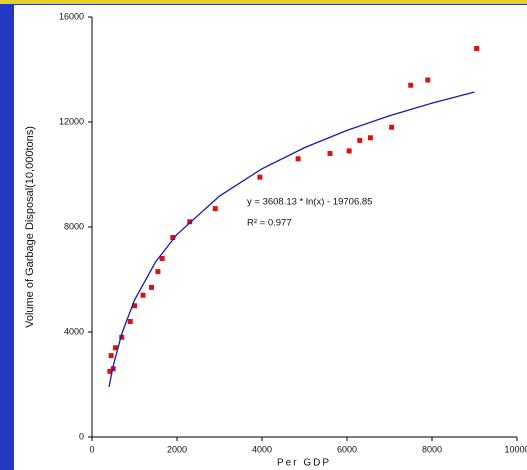 The image size is (527, 470). Describe the element at coordinates (347, 449) in the screenshot. I see `x-tick-label: 6000` at that location.